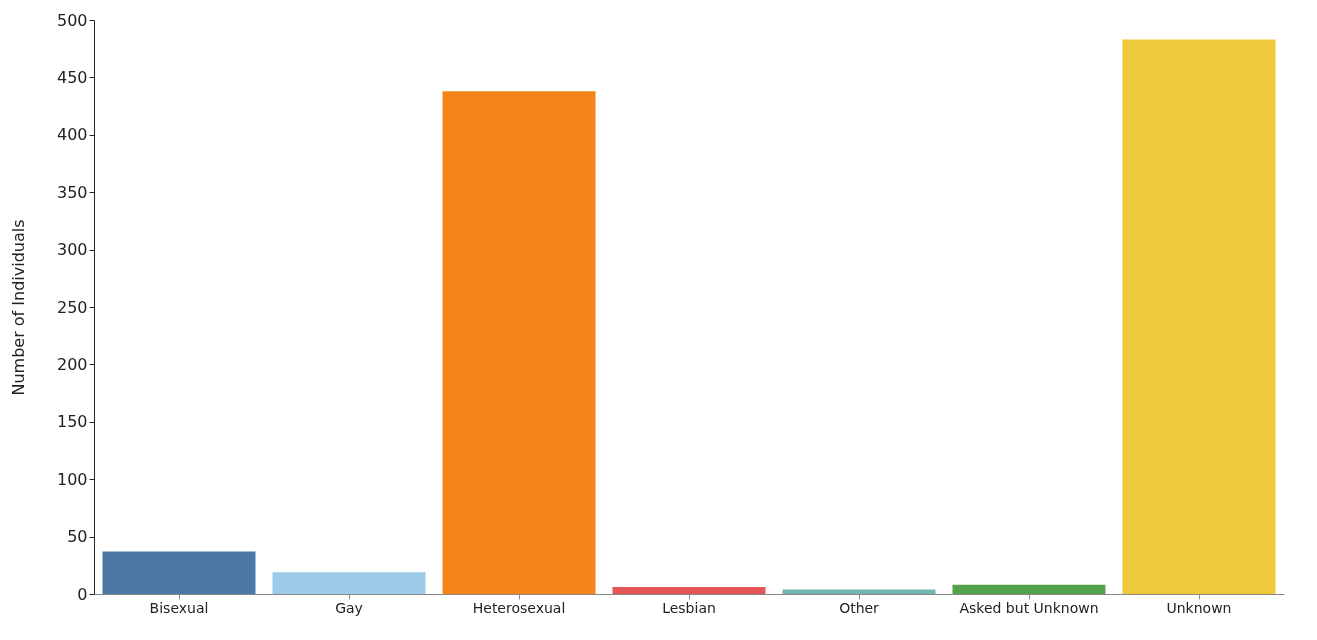 Image resolution: width=1317 pixels, height=640 pixels. I want to click on y-tick-label: 450, so click(72, 77).